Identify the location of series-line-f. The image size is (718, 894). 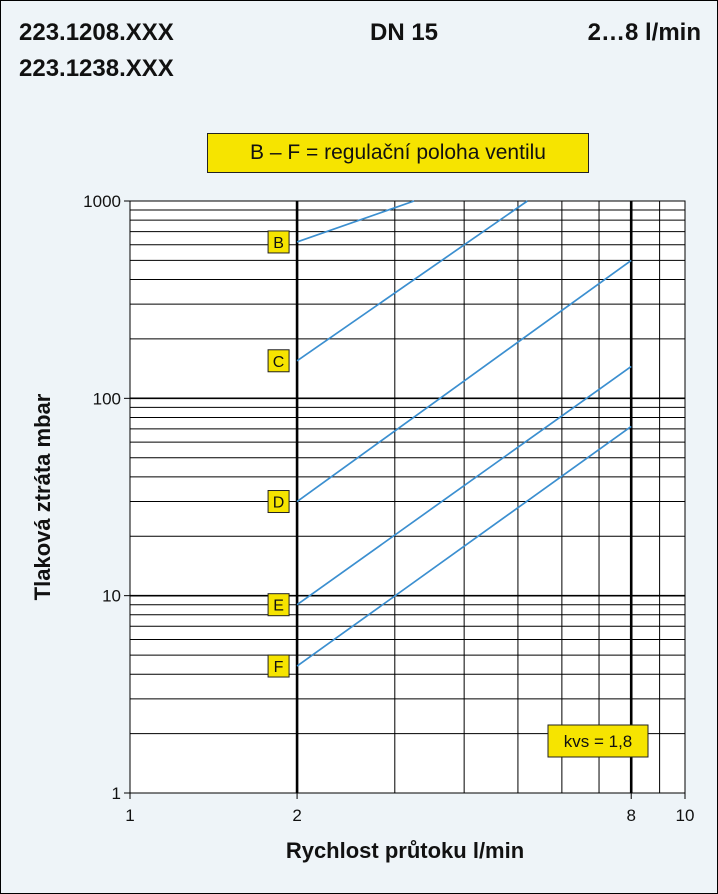
(464, 546).